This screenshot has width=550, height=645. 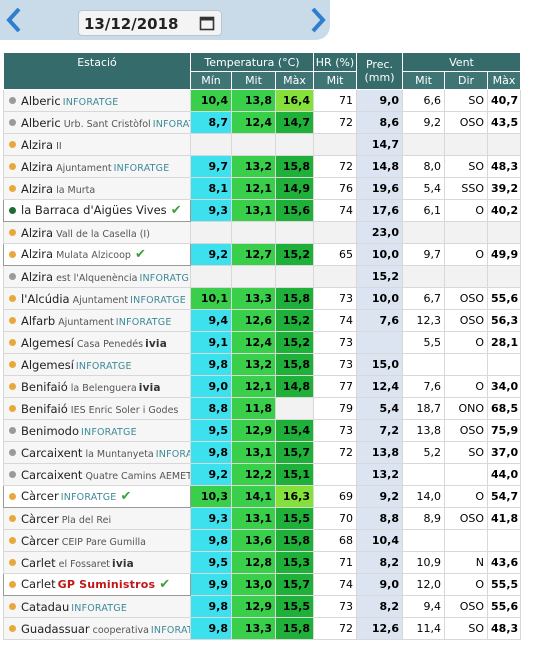 What do you see at coordinates (253, 606) in the screenshot?
I see `value-cell: 12,9` at bounding box center [253, 606].